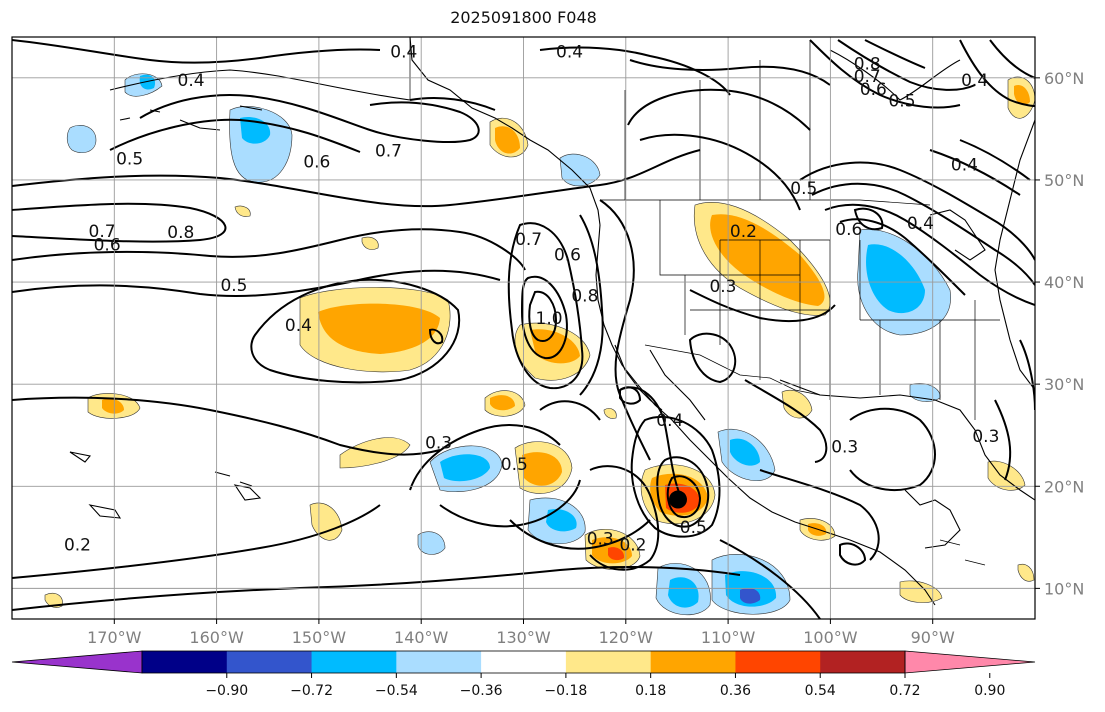  I want to click on colorbar-frame, so click(523, 662).